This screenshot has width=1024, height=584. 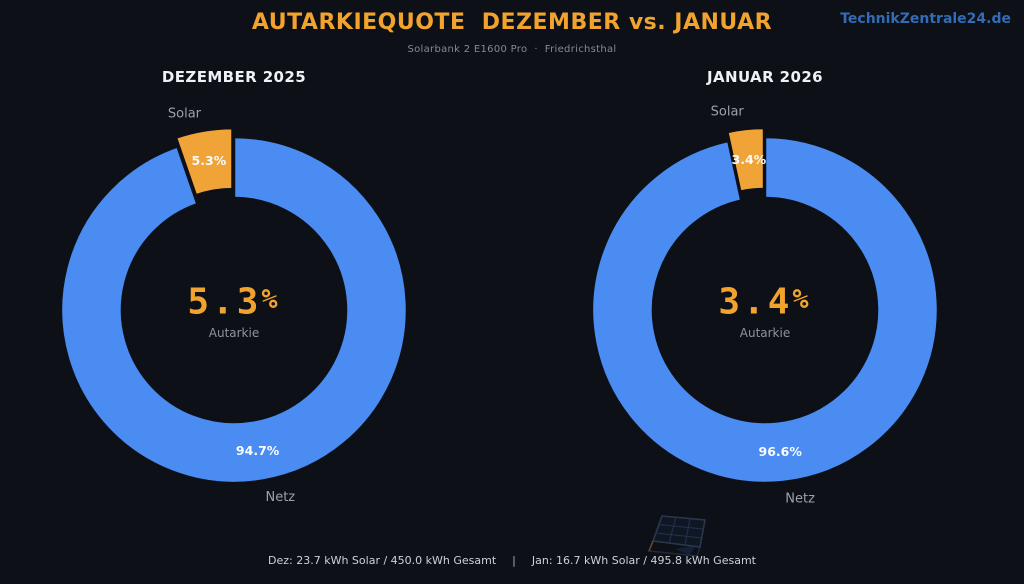 I want to click on center-value: 5.3%, so click(x=233, y=302).